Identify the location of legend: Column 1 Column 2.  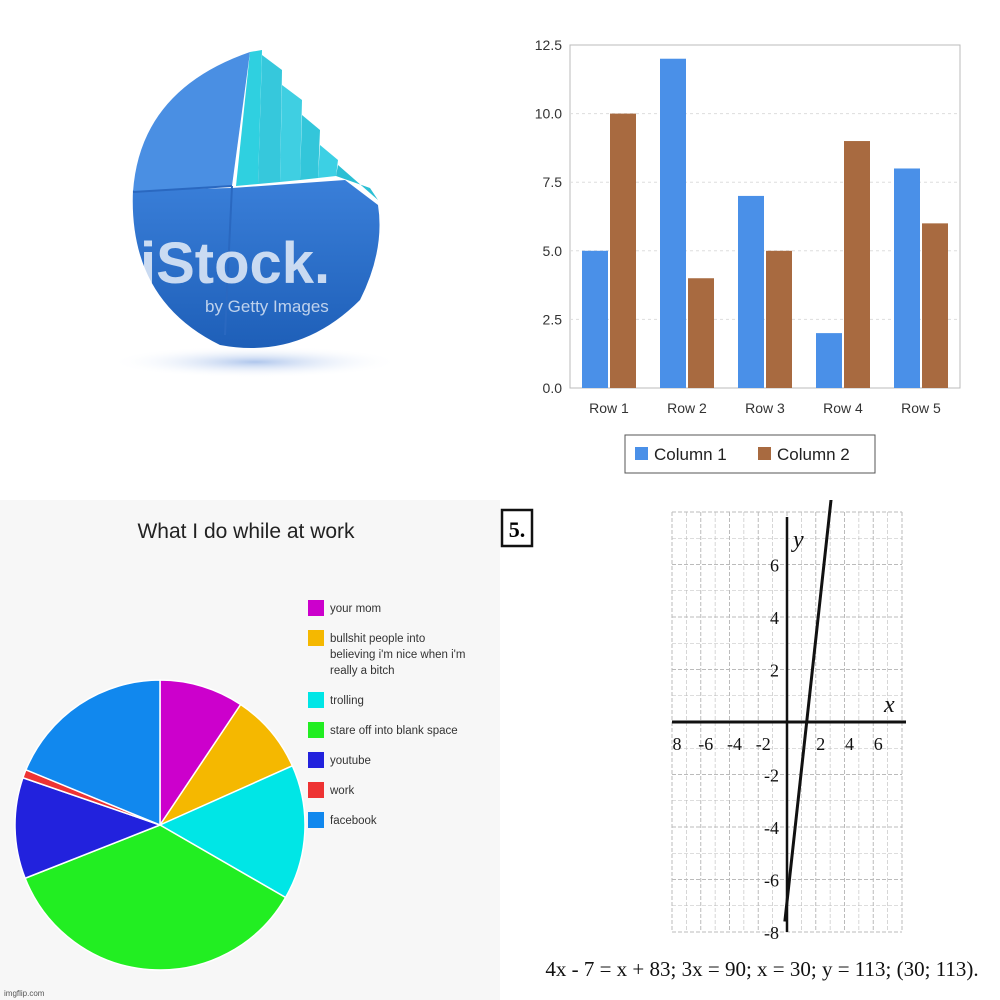
(750, 454).